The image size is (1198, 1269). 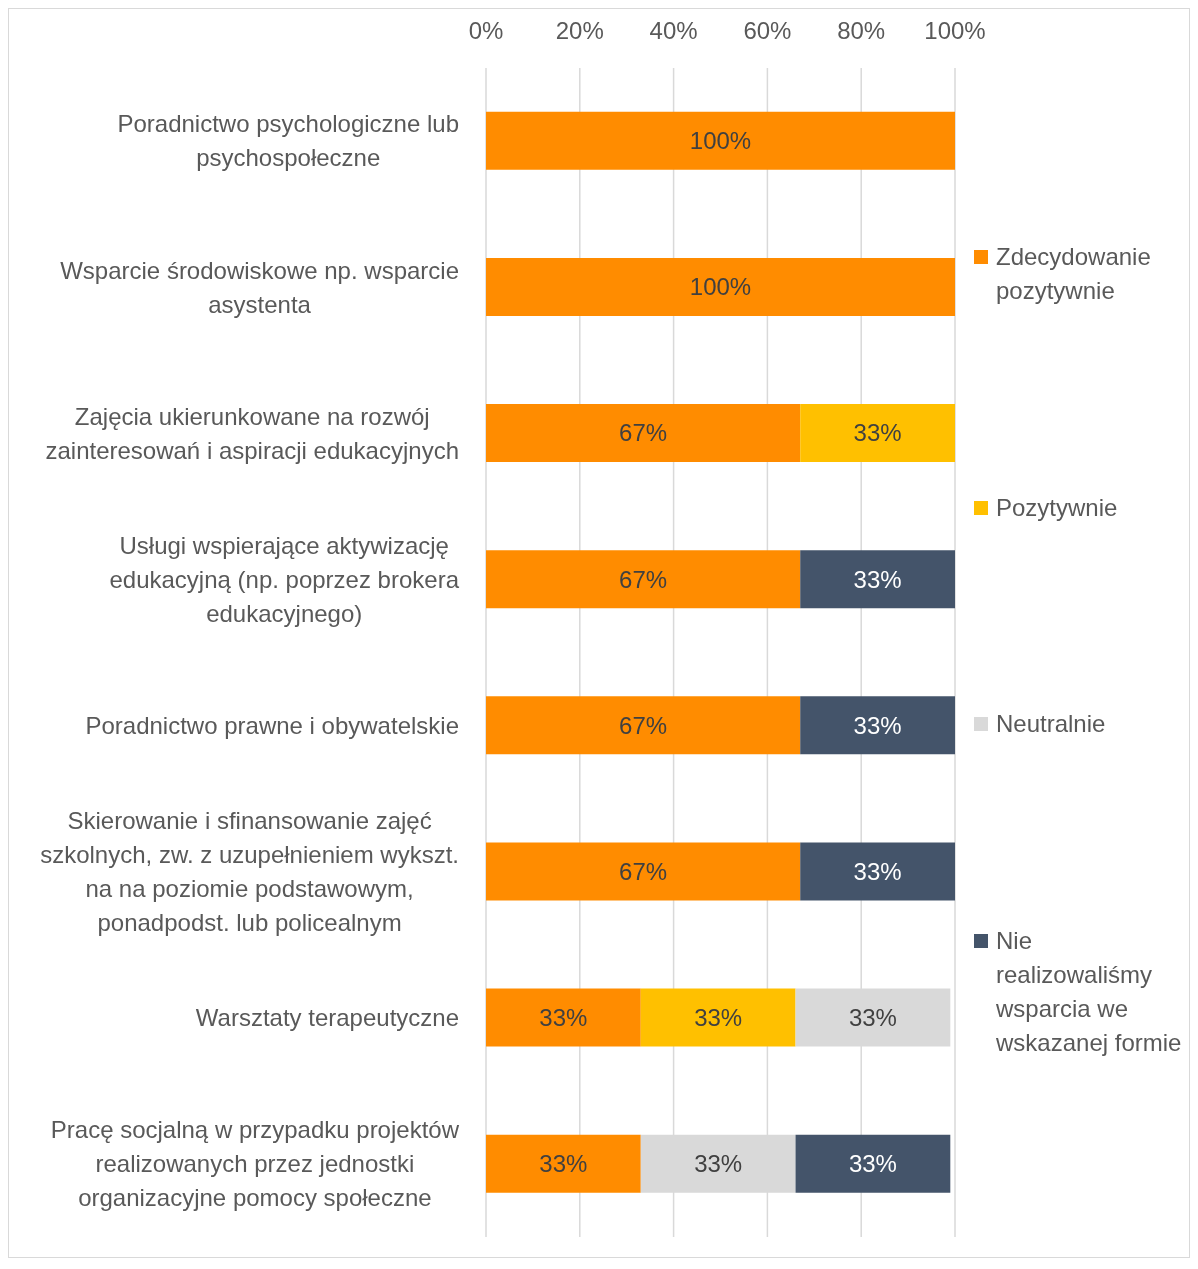 I want to click on y-tick-label: Warsztaty terapeutyczne, so click(x=327, y=1018).